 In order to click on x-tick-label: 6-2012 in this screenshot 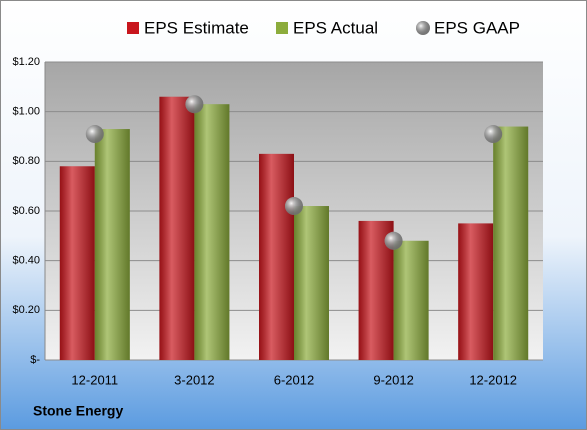, I will do `click(294, 379)`.